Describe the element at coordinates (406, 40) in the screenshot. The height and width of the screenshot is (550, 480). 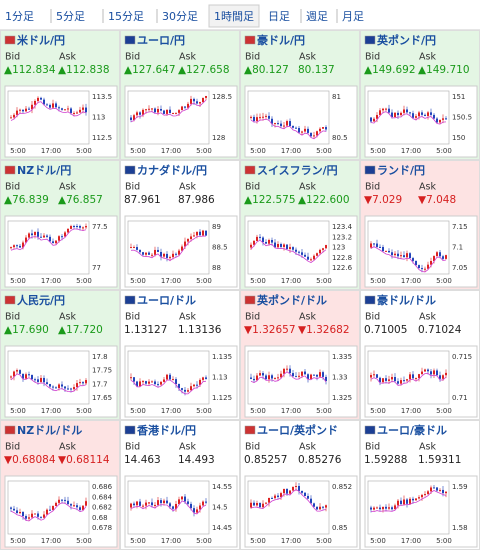
I see `pair-name: 英ポンド/円` at that location.